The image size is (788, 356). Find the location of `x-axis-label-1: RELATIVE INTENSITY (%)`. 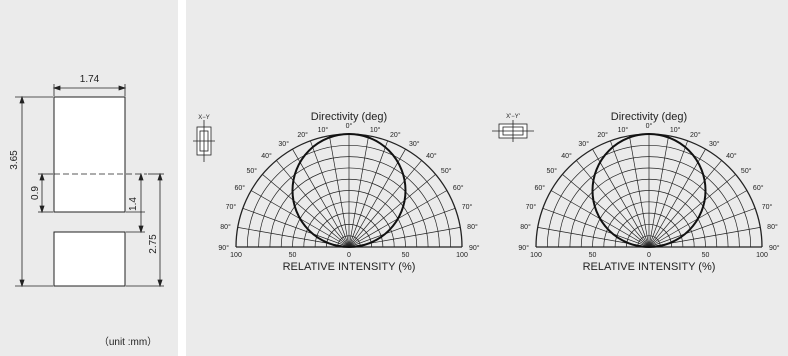

x-axis-label-1: RELATIVE INTENSITY (%) is located at coordinates (349, 267).